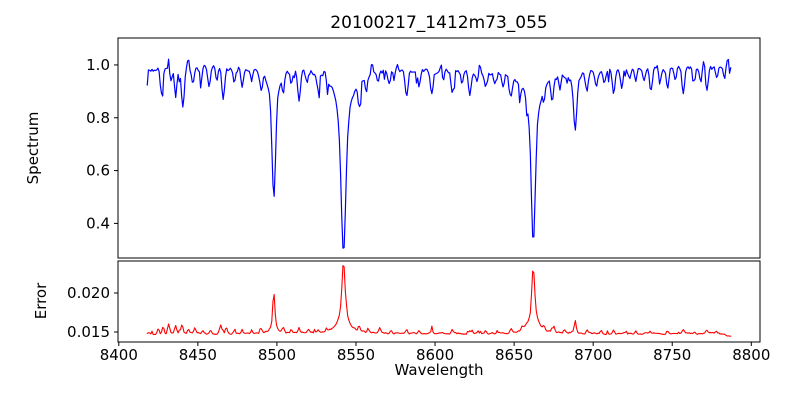 This screenshot has height=404, width=800. Describe the element at coordinates (33, 148) in the screenshot. I see `spectrum-y-axis-label: Spectrum` at that location.